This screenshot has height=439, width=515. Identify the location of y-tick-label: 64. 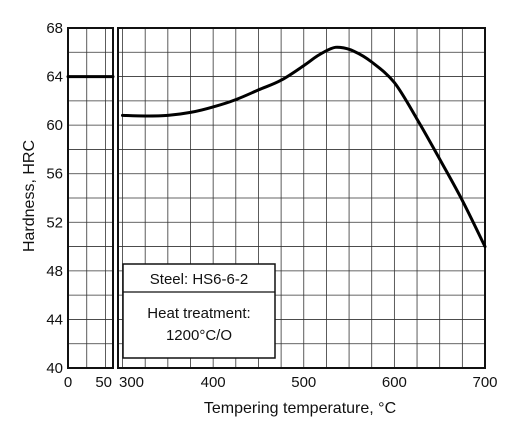
(54, 77).